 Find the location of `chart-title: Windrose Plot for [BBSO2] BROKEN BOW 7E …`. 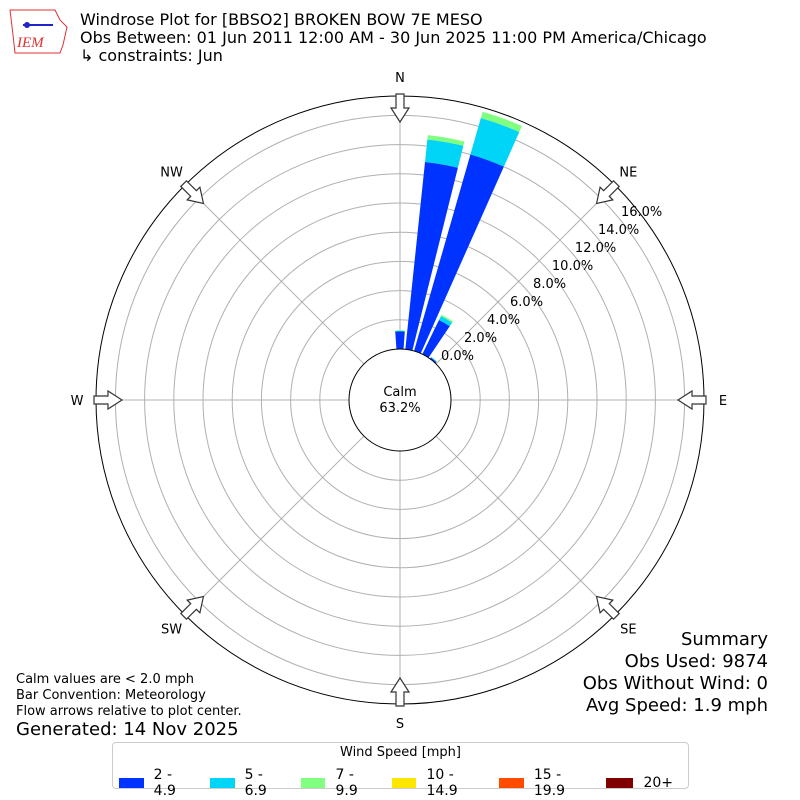

chart-title: Windrose Plot for [BBSO2] BROKEN BOW 7E … is located at coordinates (393, 38).